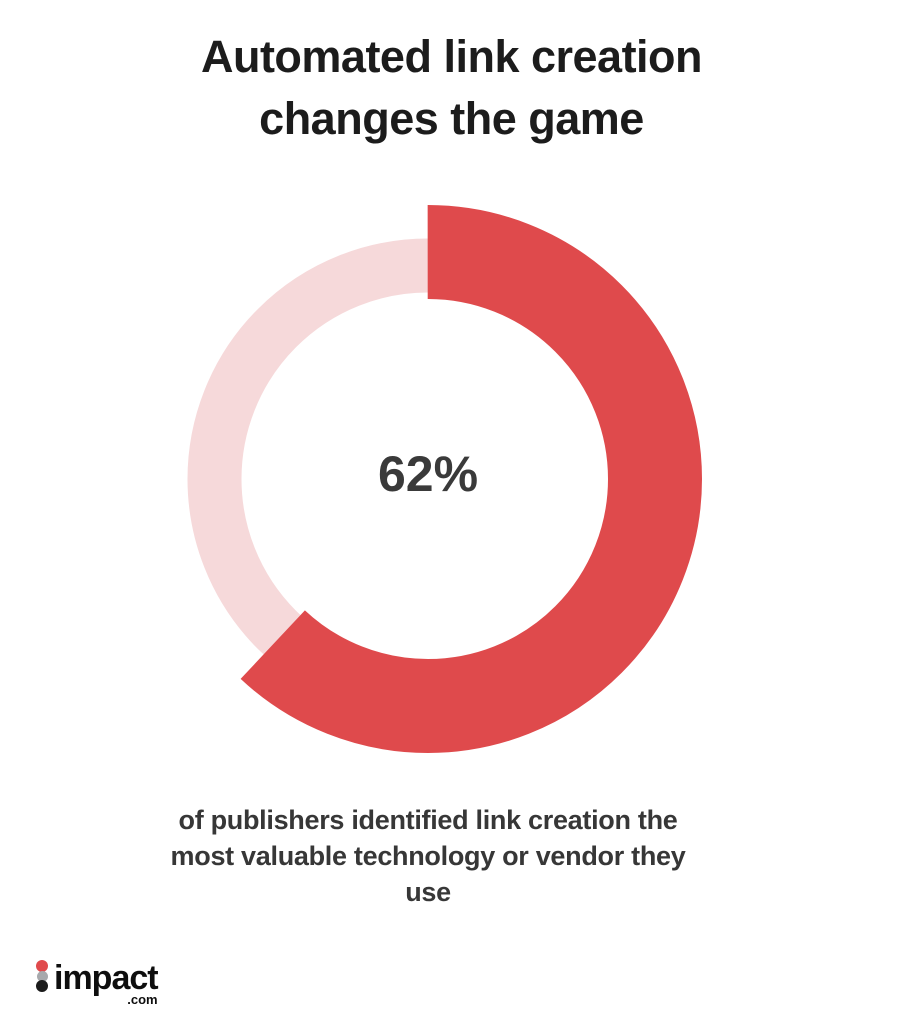 This screenshot has height=1024, width=903. Describe the element at coordinates (42, 966) in the screenshot. I see `logo-dot-red-icon` at that location.